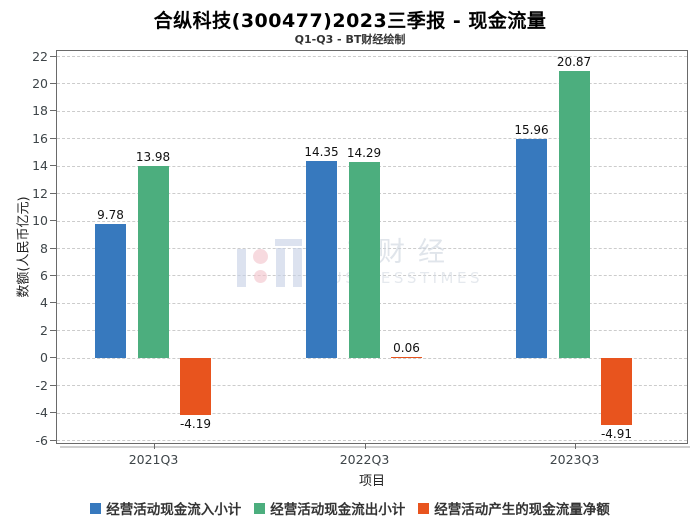  I want to click on y-tick-label: 20, so click(40, 83).